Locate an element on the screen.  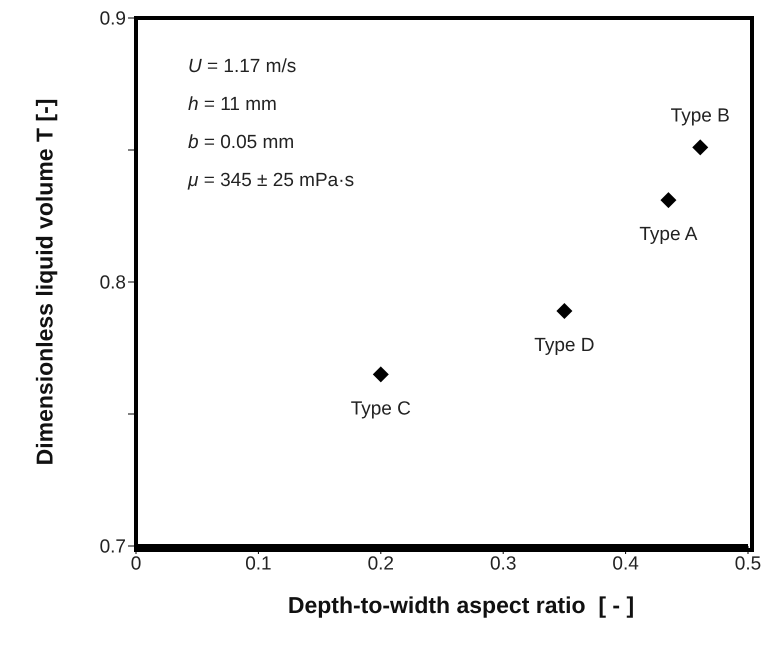
annotation: h = 11 mm is located at coordinates (232, 104).